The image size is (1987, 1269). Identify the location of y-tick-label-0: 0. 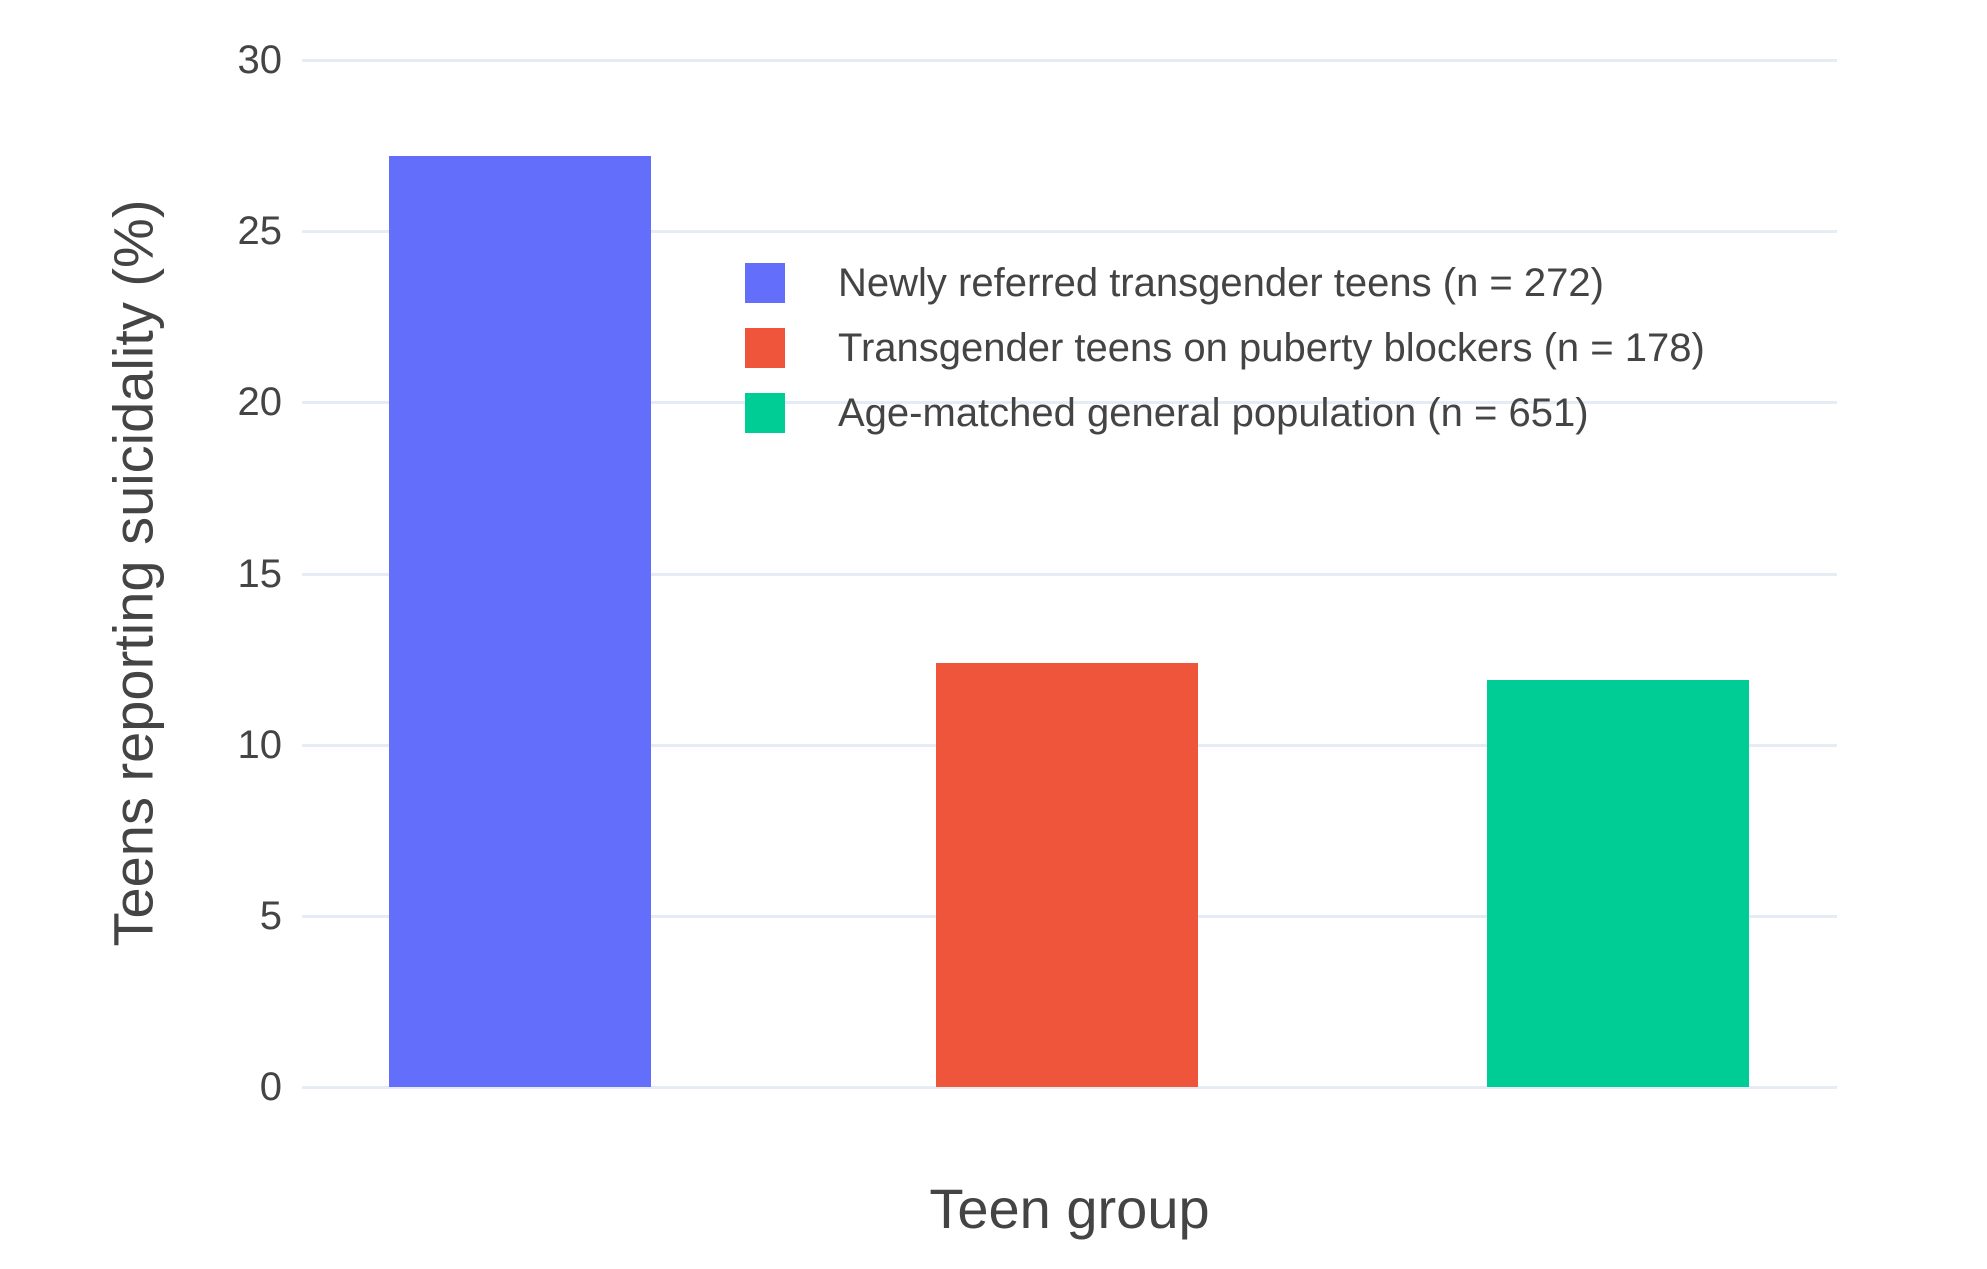
(270, 1087).